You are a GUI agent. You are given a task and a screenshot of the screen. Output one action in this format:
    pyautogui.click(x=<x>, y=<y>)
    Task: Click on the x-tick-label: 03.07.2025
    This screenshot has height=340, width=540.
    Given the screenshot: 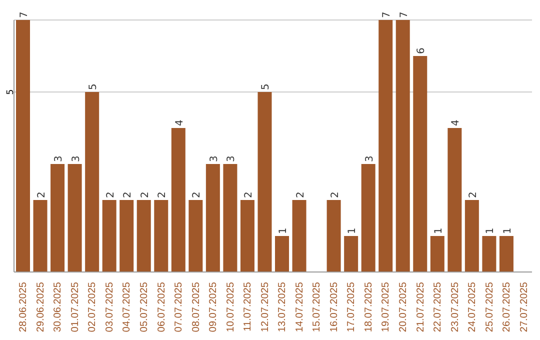 What is the action you would take?
    pyautogui.click(x=110, y=307)
    